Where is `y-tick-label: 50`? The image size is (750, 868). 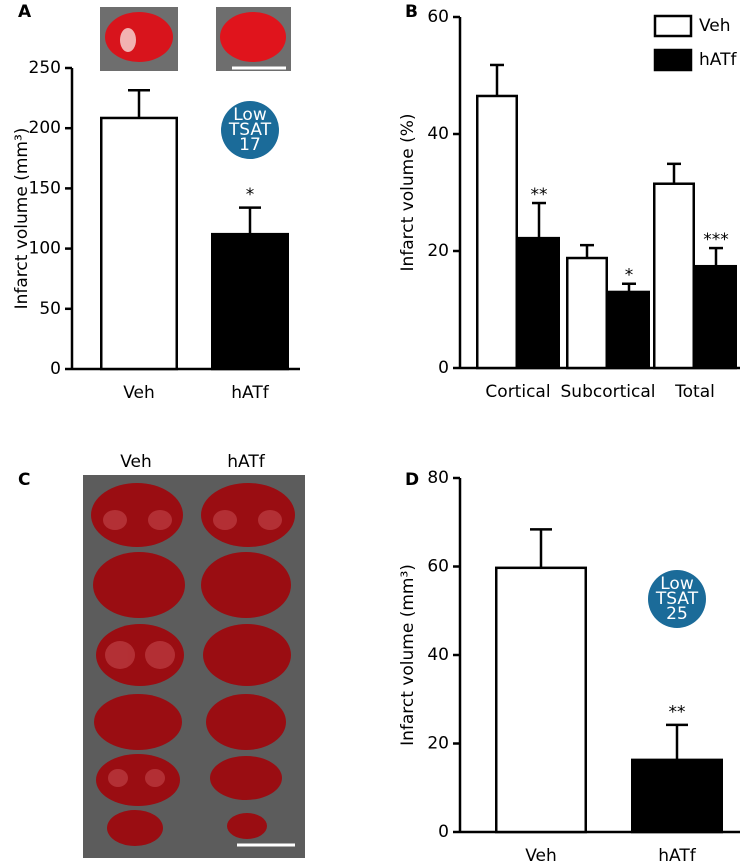 y-tick-label: 50 is located at coordinates (50, 309).